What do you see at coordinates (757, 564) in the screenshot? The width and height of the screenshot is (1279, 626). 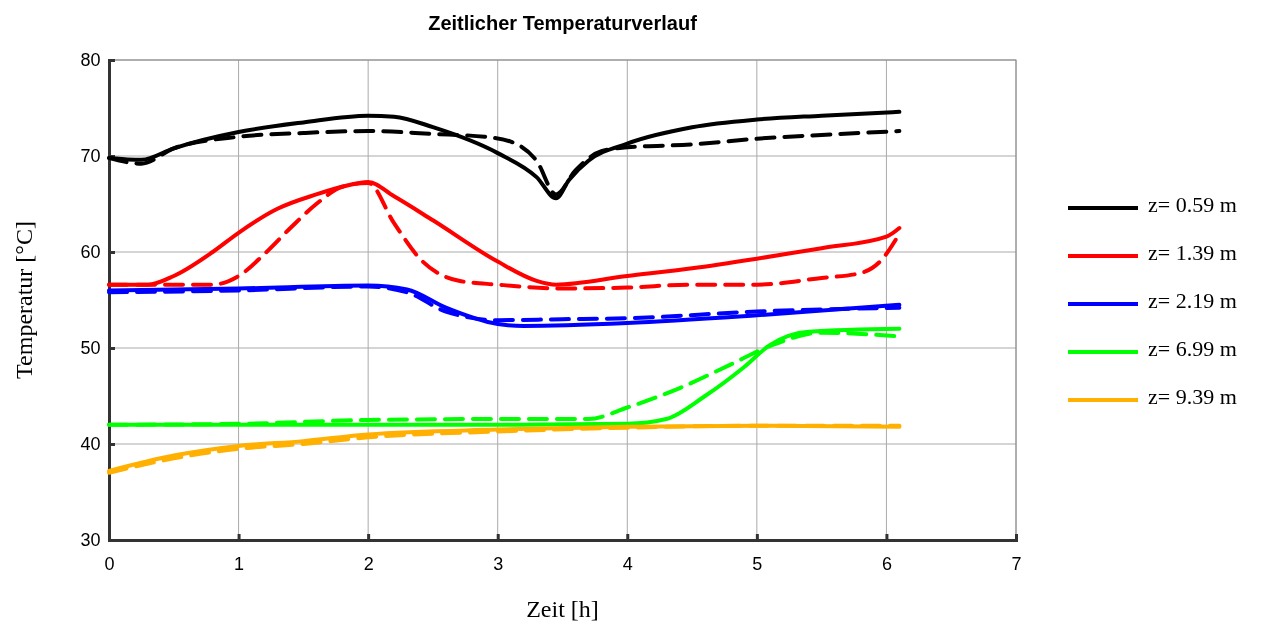 I see `x-tick-label: 5` at bounding box center [757, 564].